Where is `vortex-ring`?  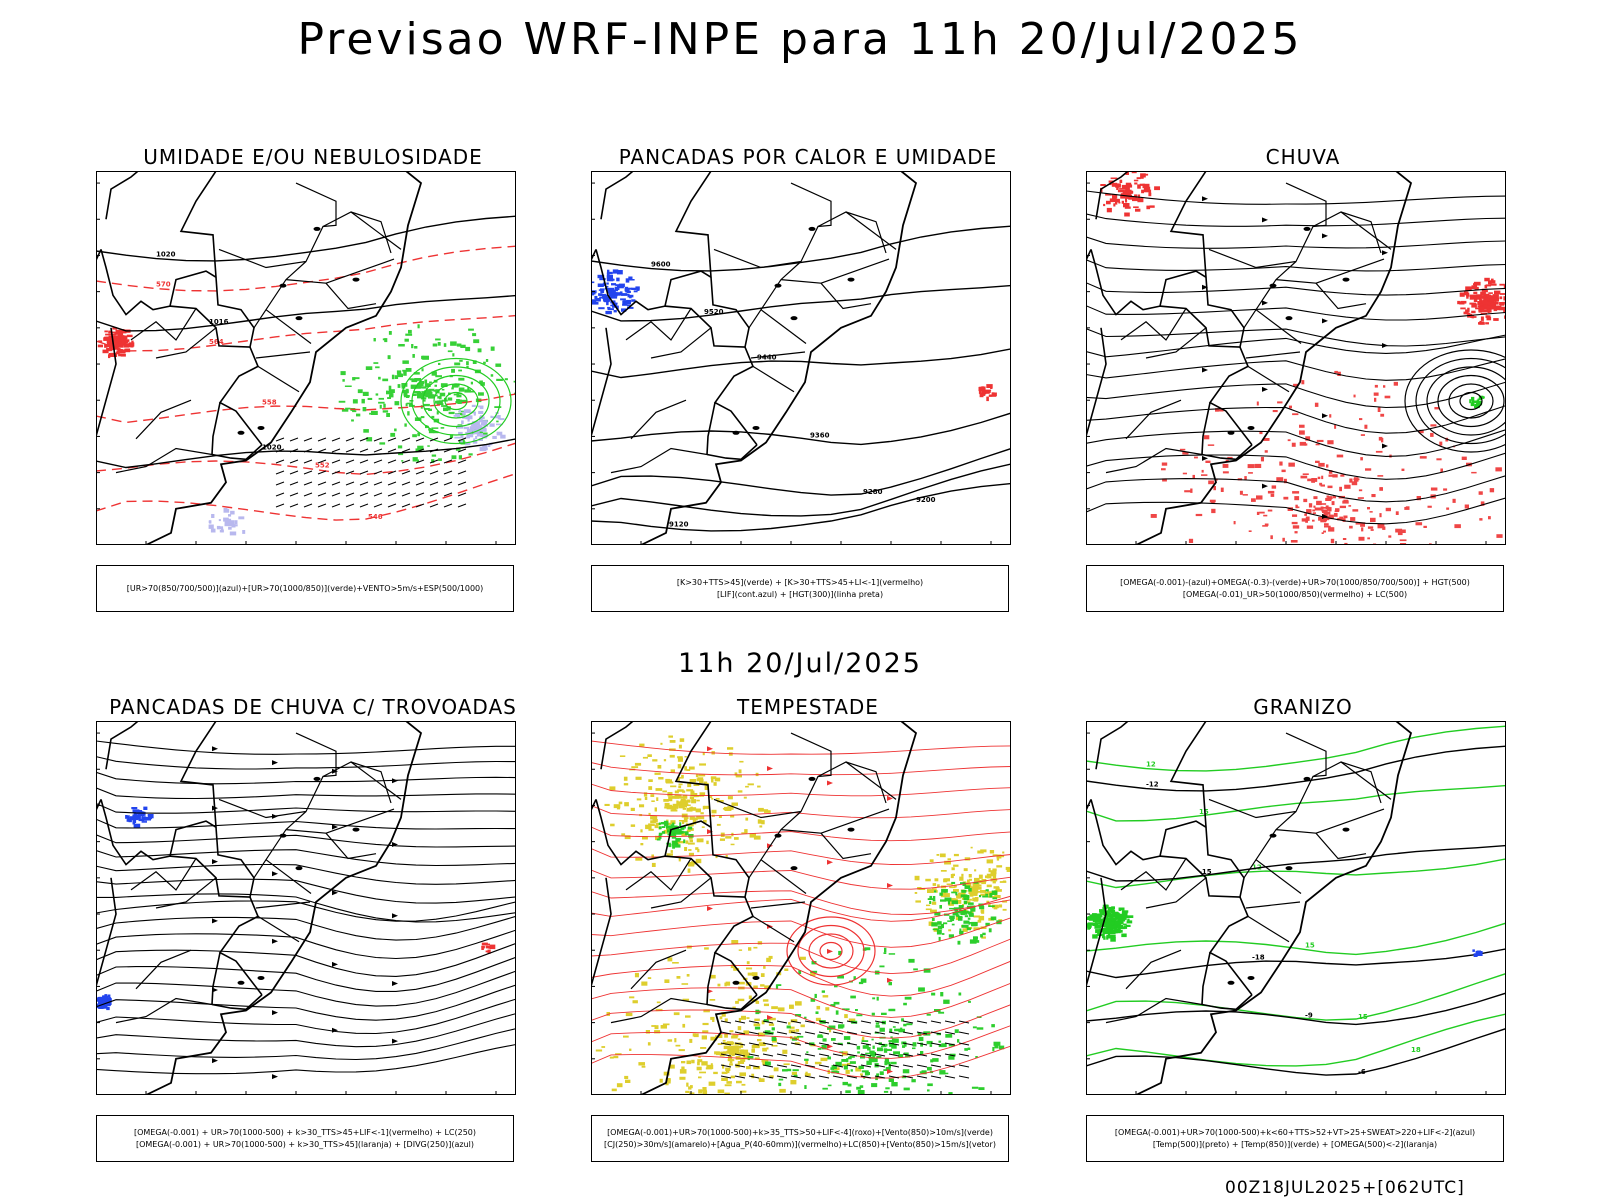
vortex-ring is located at coordinates (831, 951).